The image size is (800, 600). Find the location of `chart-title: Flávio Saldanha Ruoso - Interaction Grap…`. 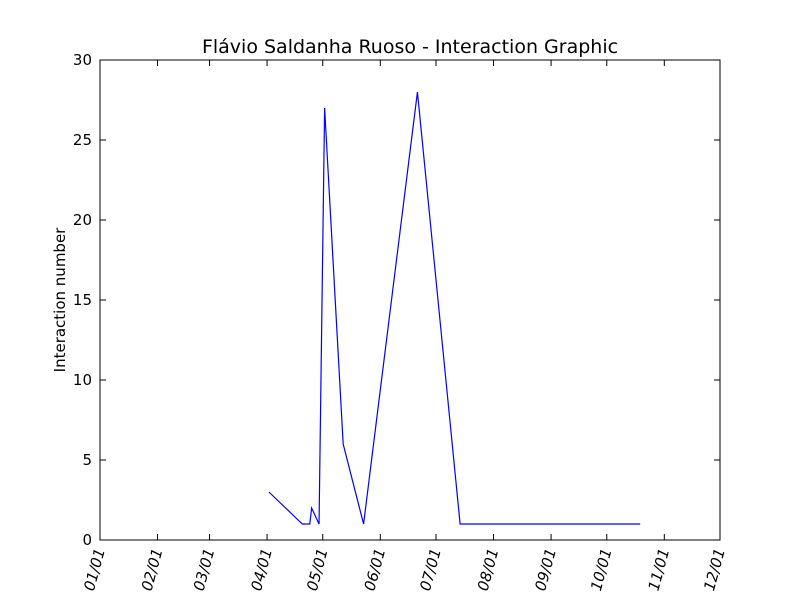

chart-title: Flávio Saldanha Ruoso - Interaction Grap… is located at coordinates (410, 47).